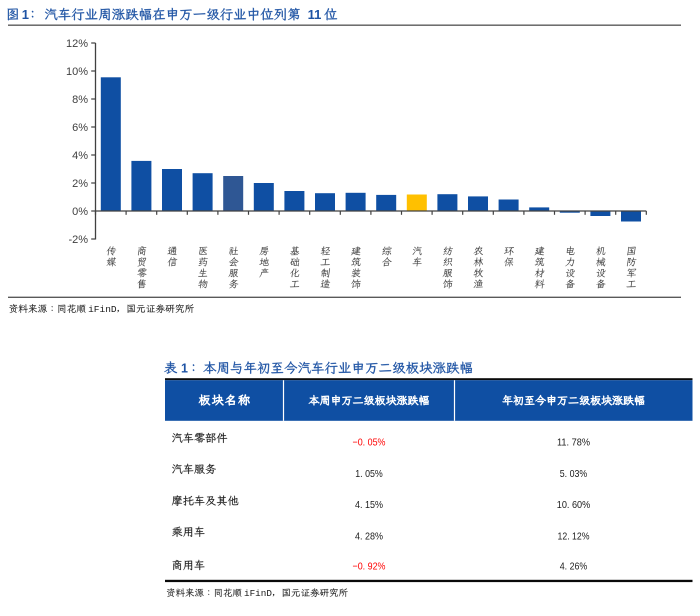  Describe the element at coordinates (369, 536) in the screenshot. I see `svg-text: 4. 28%` at that location.